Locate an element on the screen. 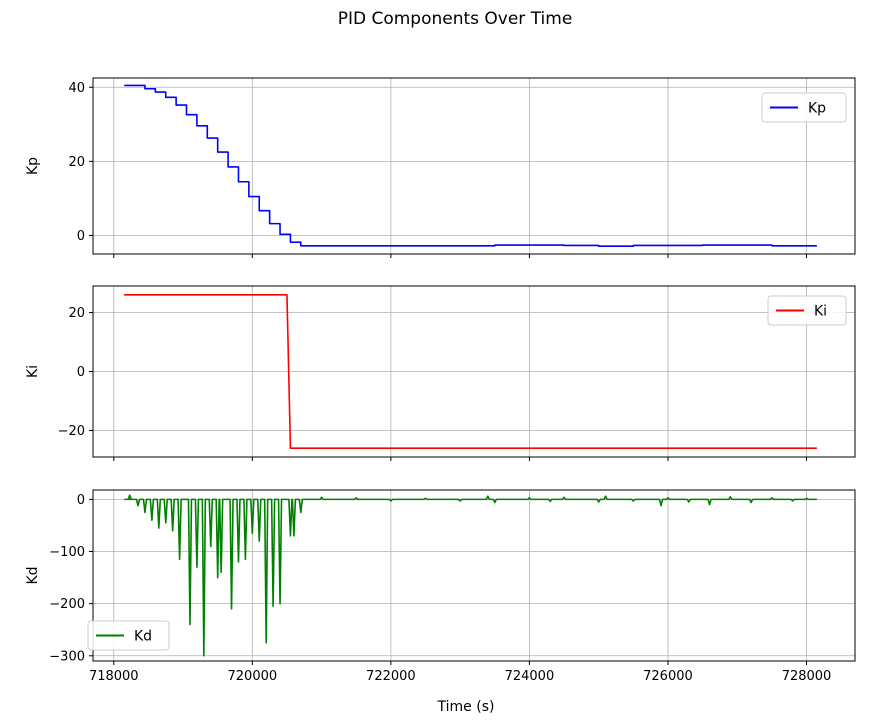 Image resolution: width=870 pixels, height=724 pixels. legend-label: Ki is located at coordinates (820, 312).